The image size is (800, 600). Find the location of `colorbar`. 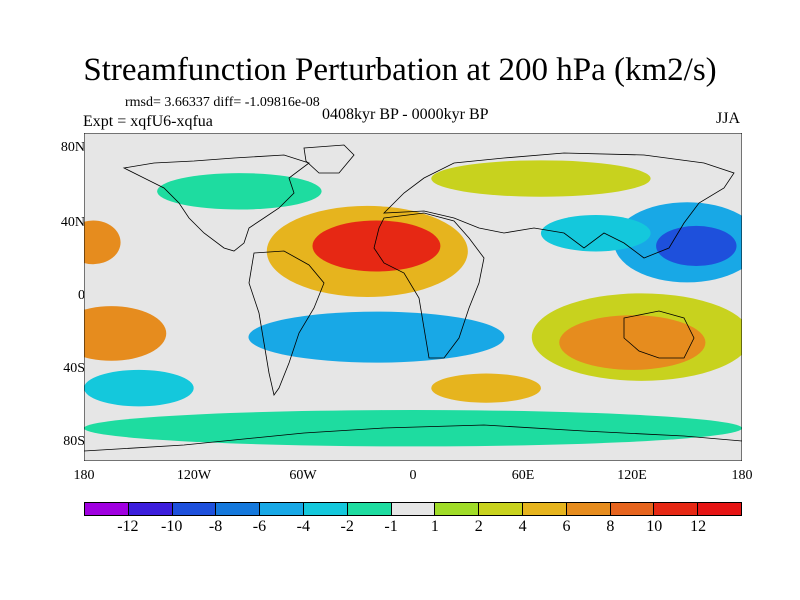

colorbar is located at coordinates (413, 509).